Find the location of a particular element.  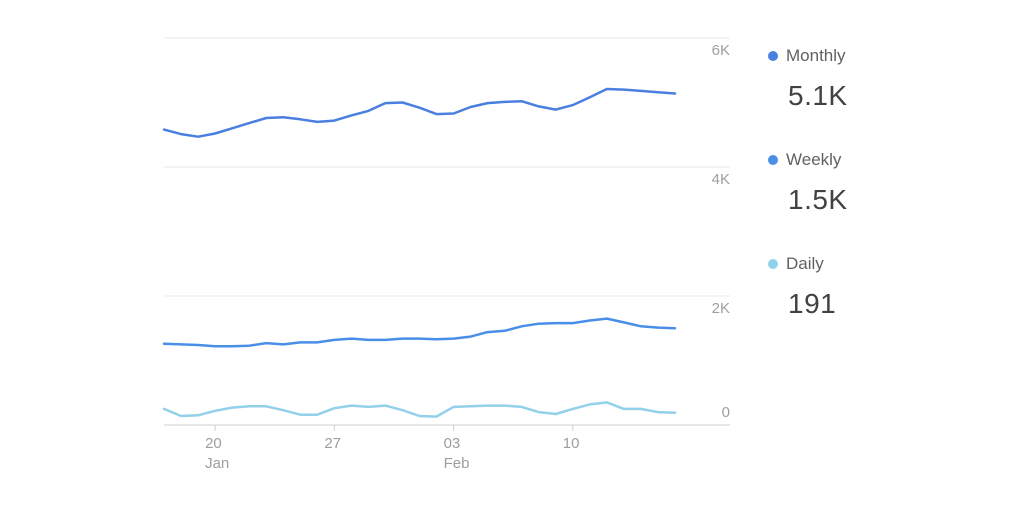

legend-dot-daily is located at coordinates (773, 264).